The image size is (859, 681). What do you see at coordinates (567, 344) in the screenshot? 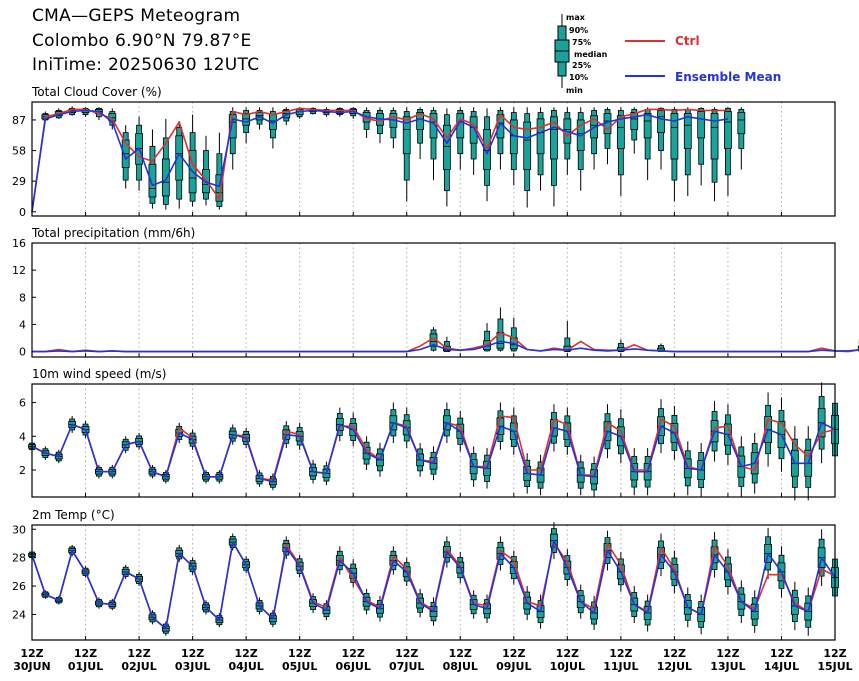
I see `box-outer` at bounding box center [567, 344].